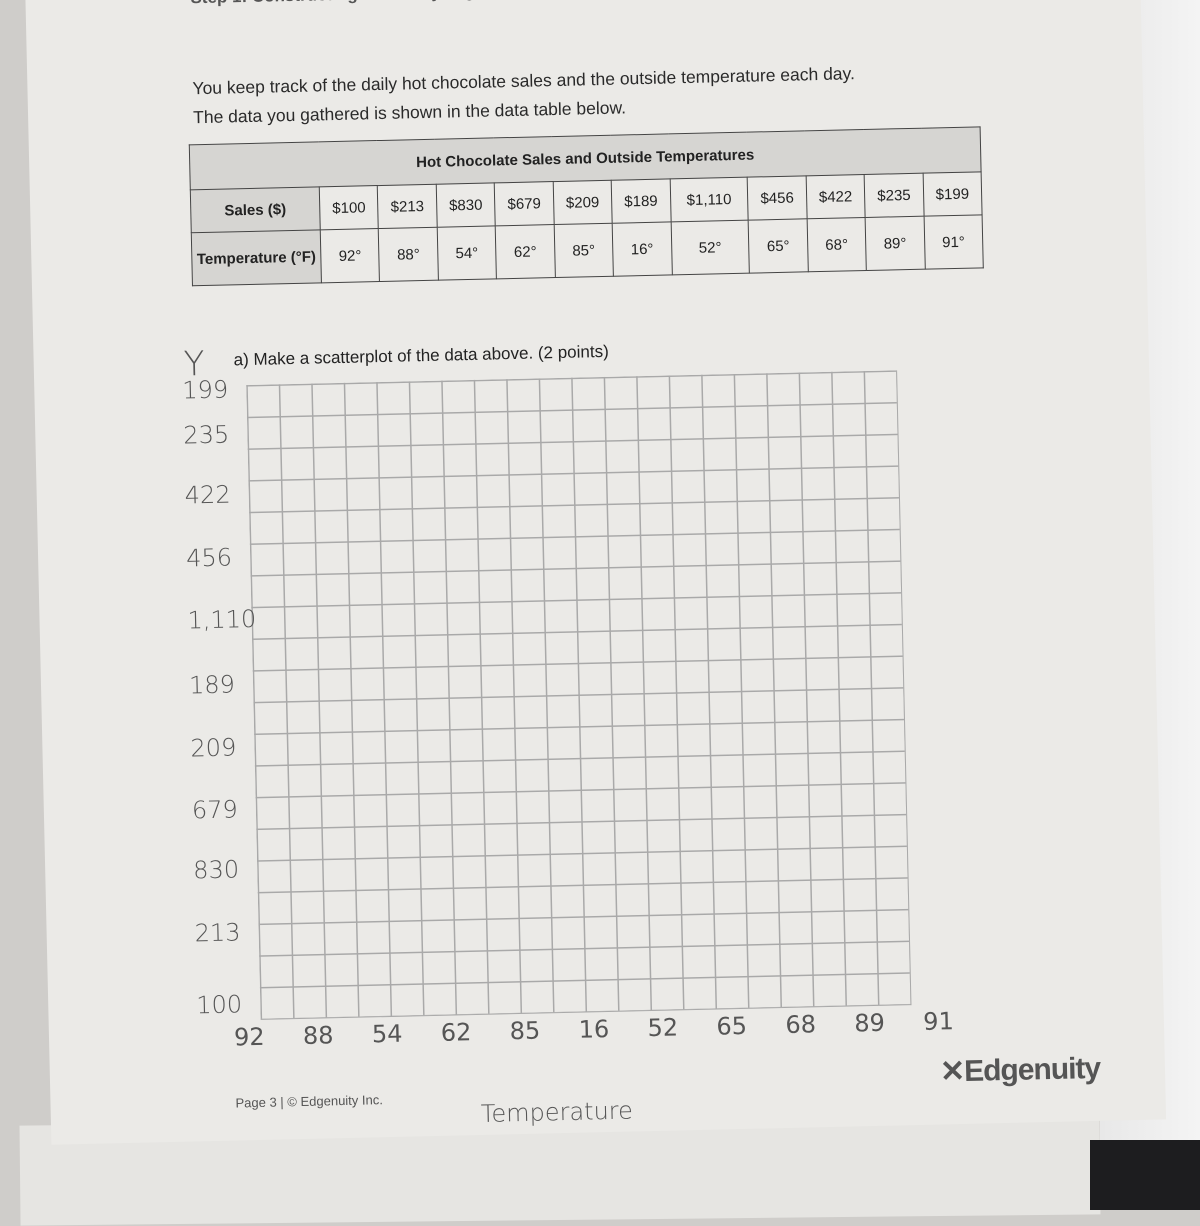 The image size is (1200, 1226). I want to click on temperature-cell: 88°, so click(408, 254).